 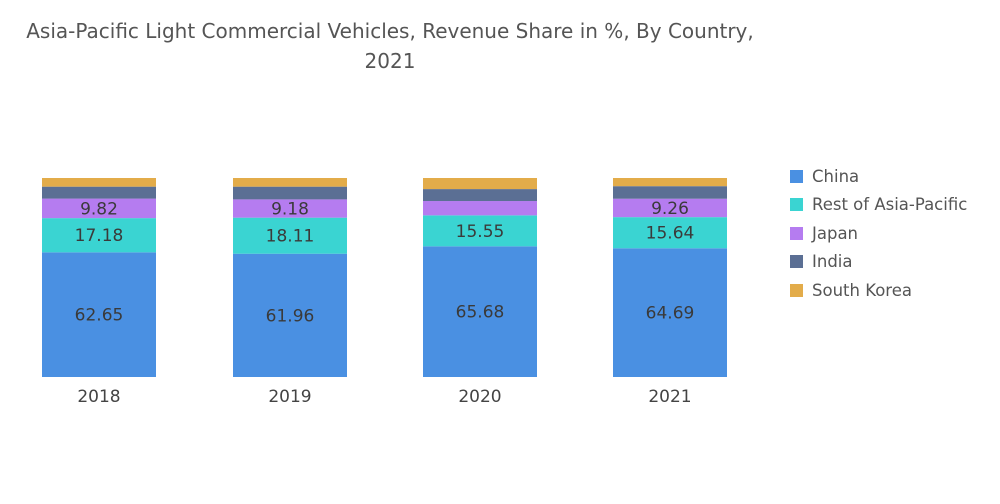 What do you see at coordinates (836, 176) in the screenshot?
I see `legend-label: China` at bounding box center [836, 176].